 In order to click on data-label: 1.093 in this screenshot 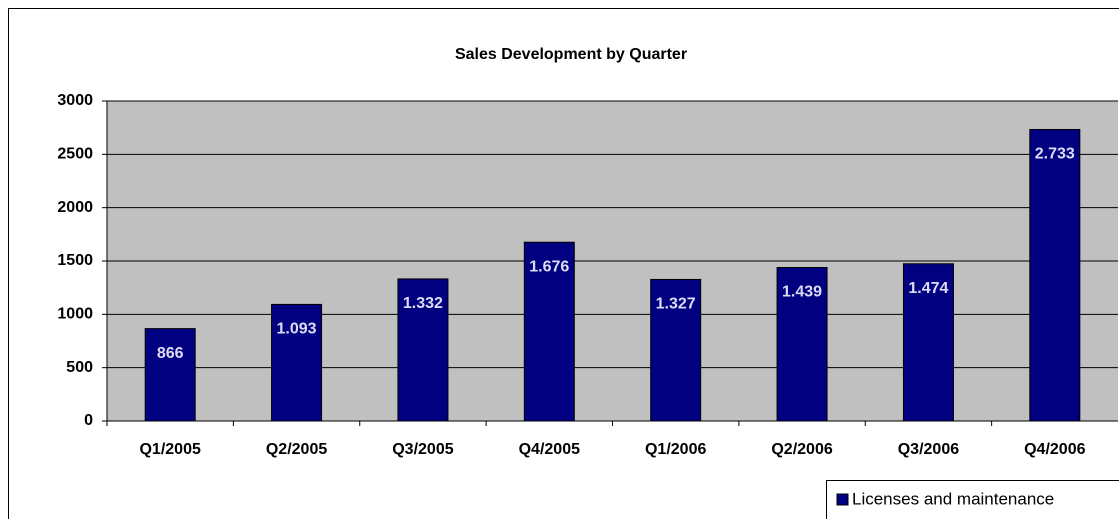, I will do `click(297, 329)`.